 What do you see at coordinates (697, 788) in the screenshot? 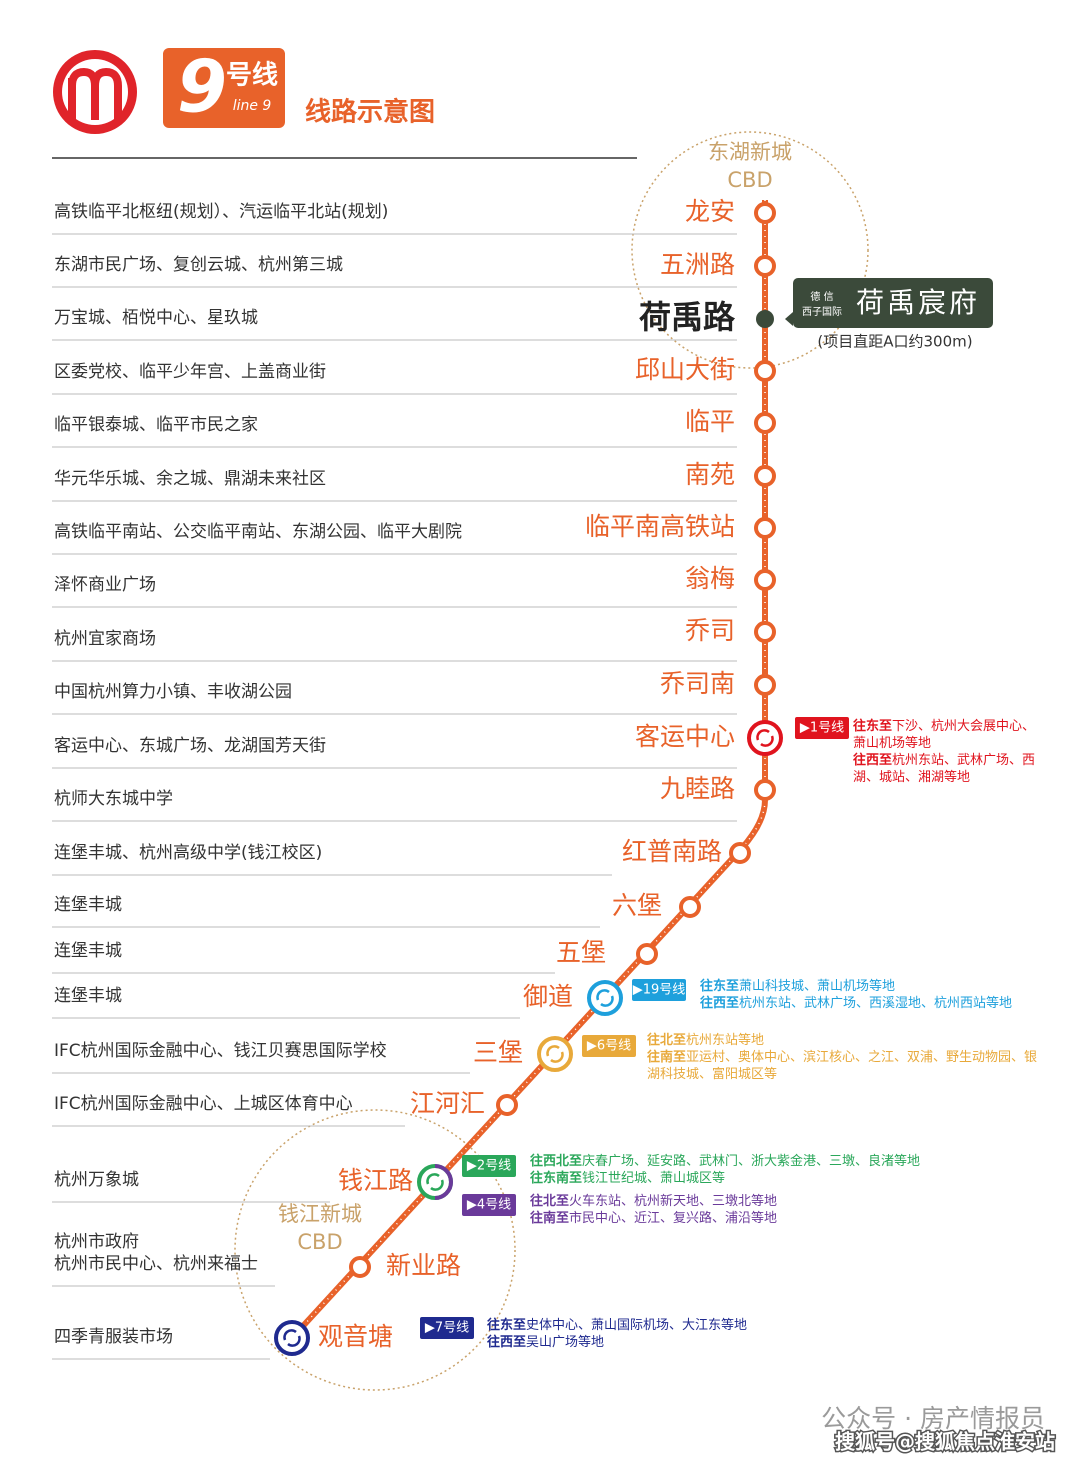
I see `station-name: 九睦路` at bounding box center [697, 788].